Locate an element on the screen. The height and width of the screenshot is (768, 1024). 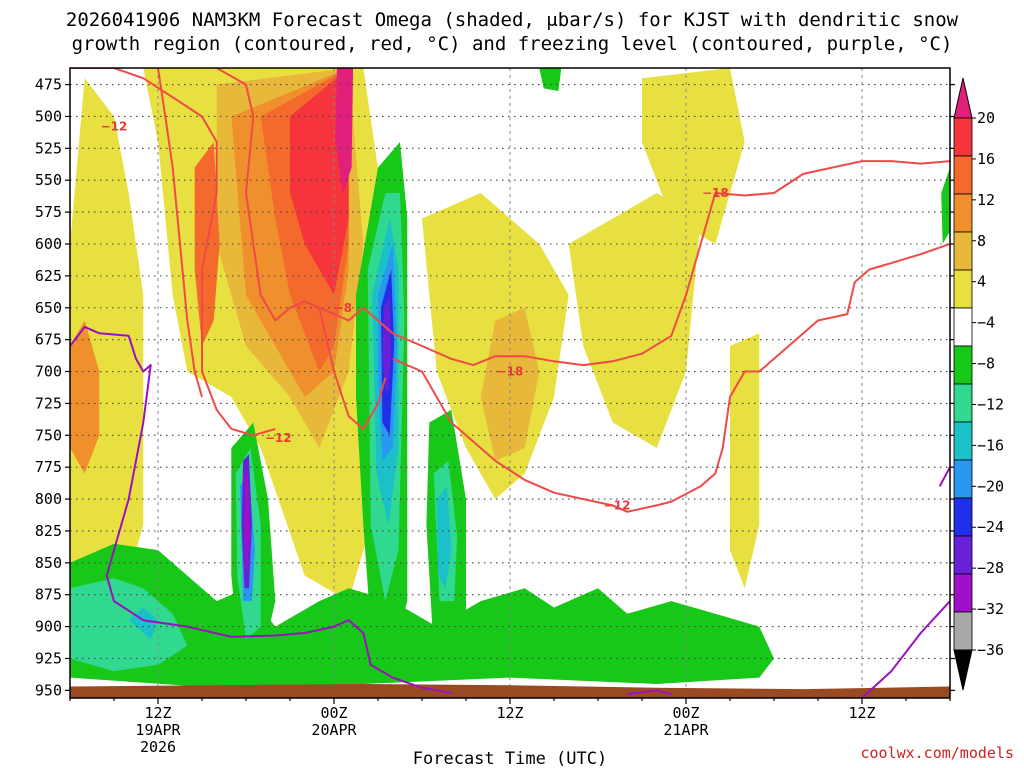
contour-label-dgz-minus18-main: −18 is located at coordinates (510, 372).